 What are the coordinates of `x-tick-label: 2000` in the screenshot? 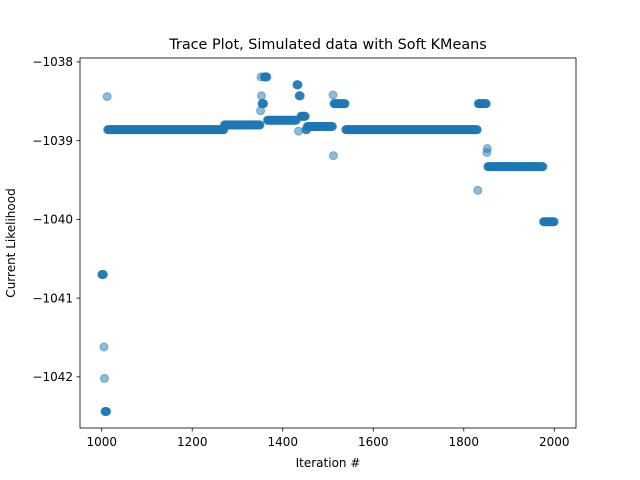 It's located at (554, 442).